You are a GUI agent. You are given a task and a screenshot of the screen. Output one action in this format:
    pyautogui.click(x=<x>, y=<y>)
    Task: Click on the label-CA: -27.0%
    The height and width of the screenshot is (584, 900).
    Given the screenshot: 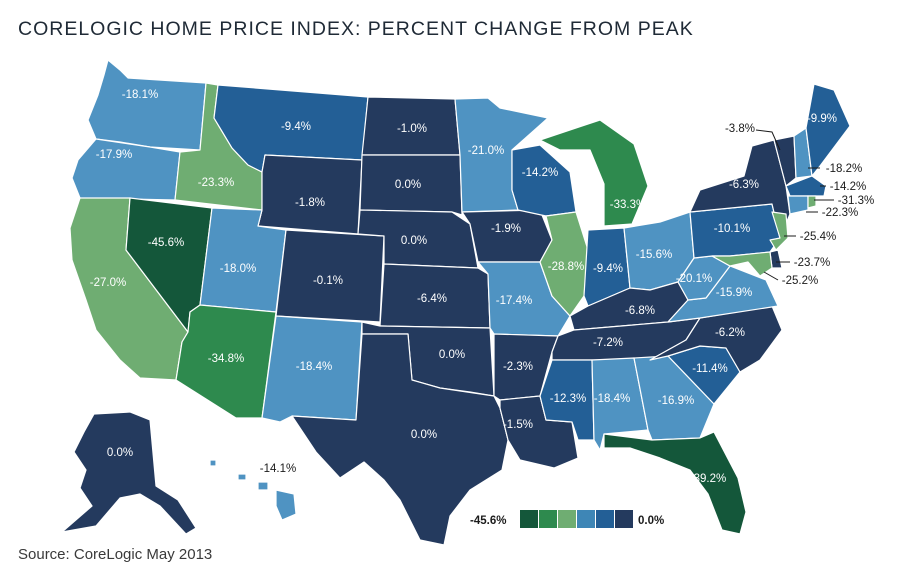 What is the action you would take?
    pyautogui.click(x=108, y=283)
    